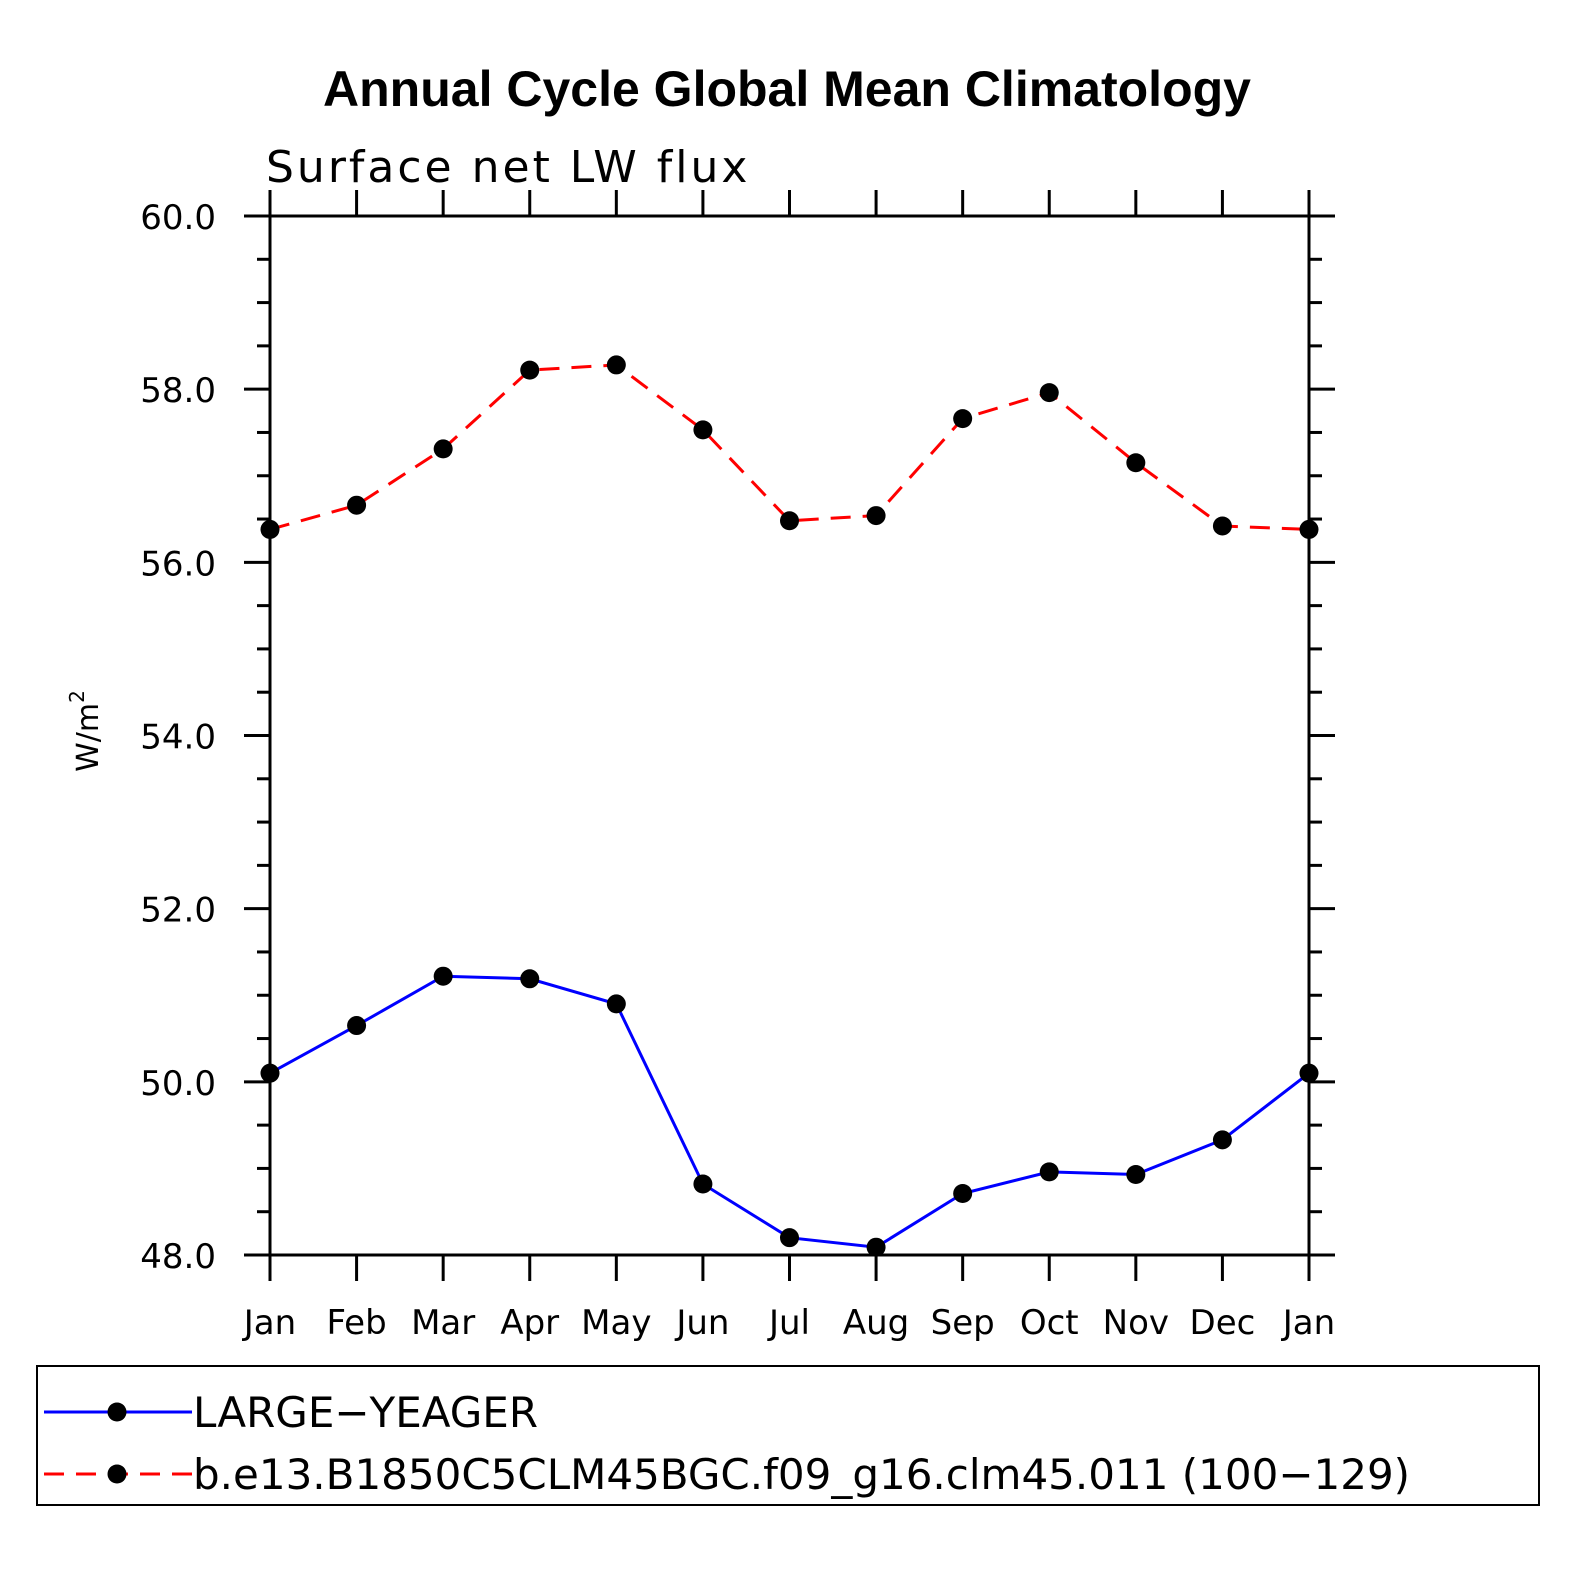 The width and height of the screenshot is (1574, 1574). I want to click on y-tick-label: 60.0, so click(178, 218).